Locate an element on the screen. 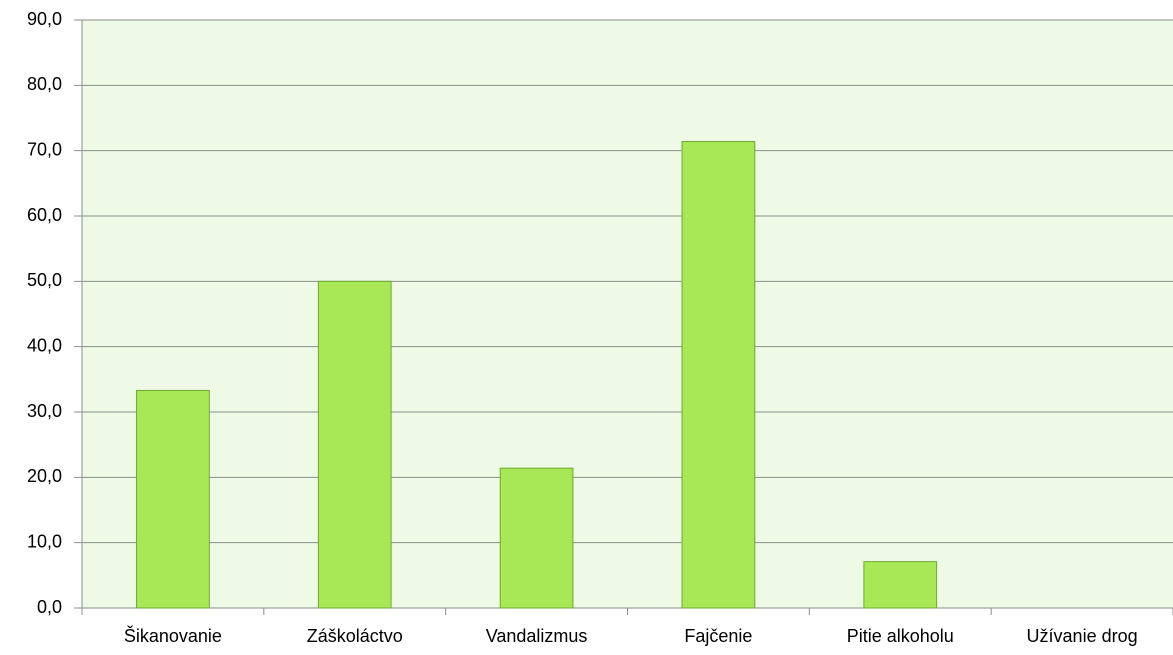 The width and height of the screenshot is (1173, 655). x-tick-label: Užívanie drog is located at coordinates (1082, 636).